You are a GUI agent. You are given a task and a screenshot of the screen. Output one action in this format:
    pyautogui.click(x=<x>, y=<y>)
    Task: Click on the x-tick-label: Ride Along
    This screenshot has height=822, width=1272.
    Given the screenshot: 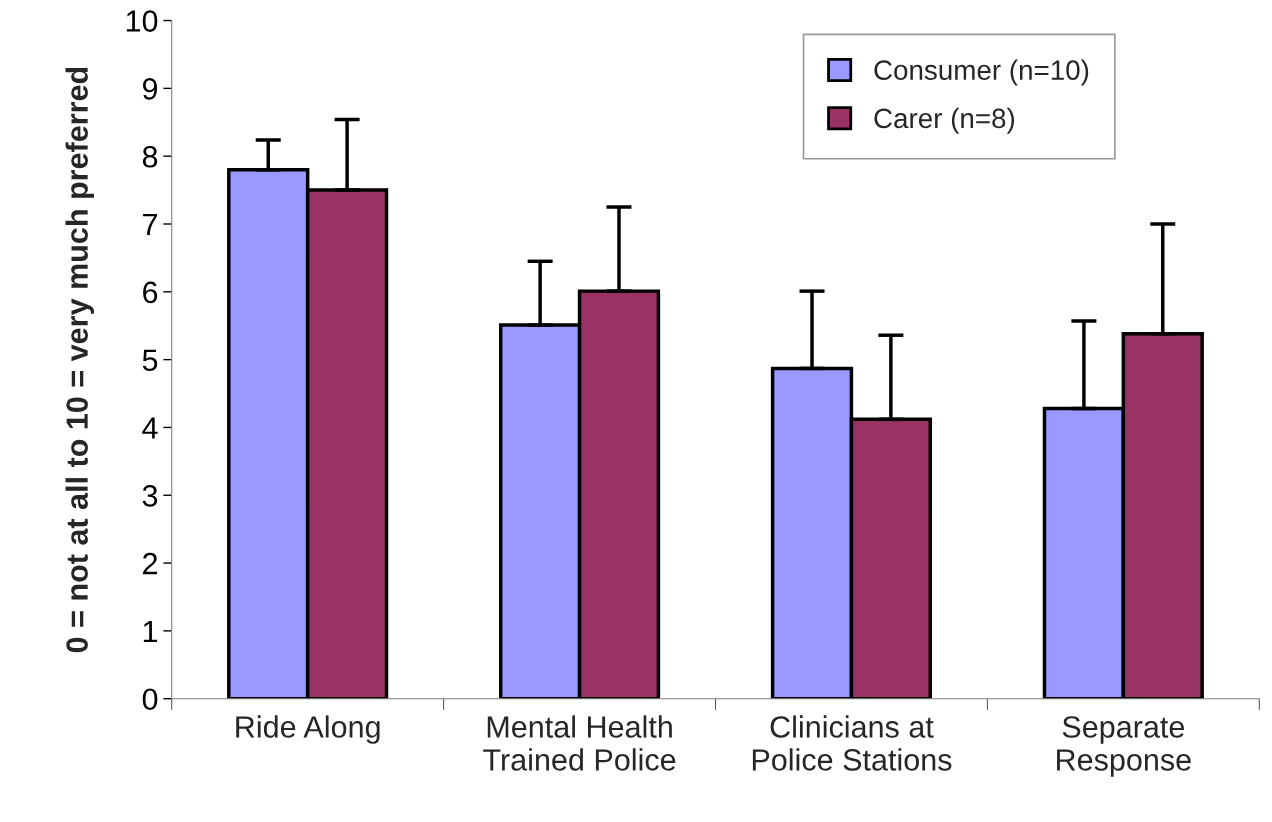 What is the action you would take?
    pyautogui.click(x=308, y=729)
    